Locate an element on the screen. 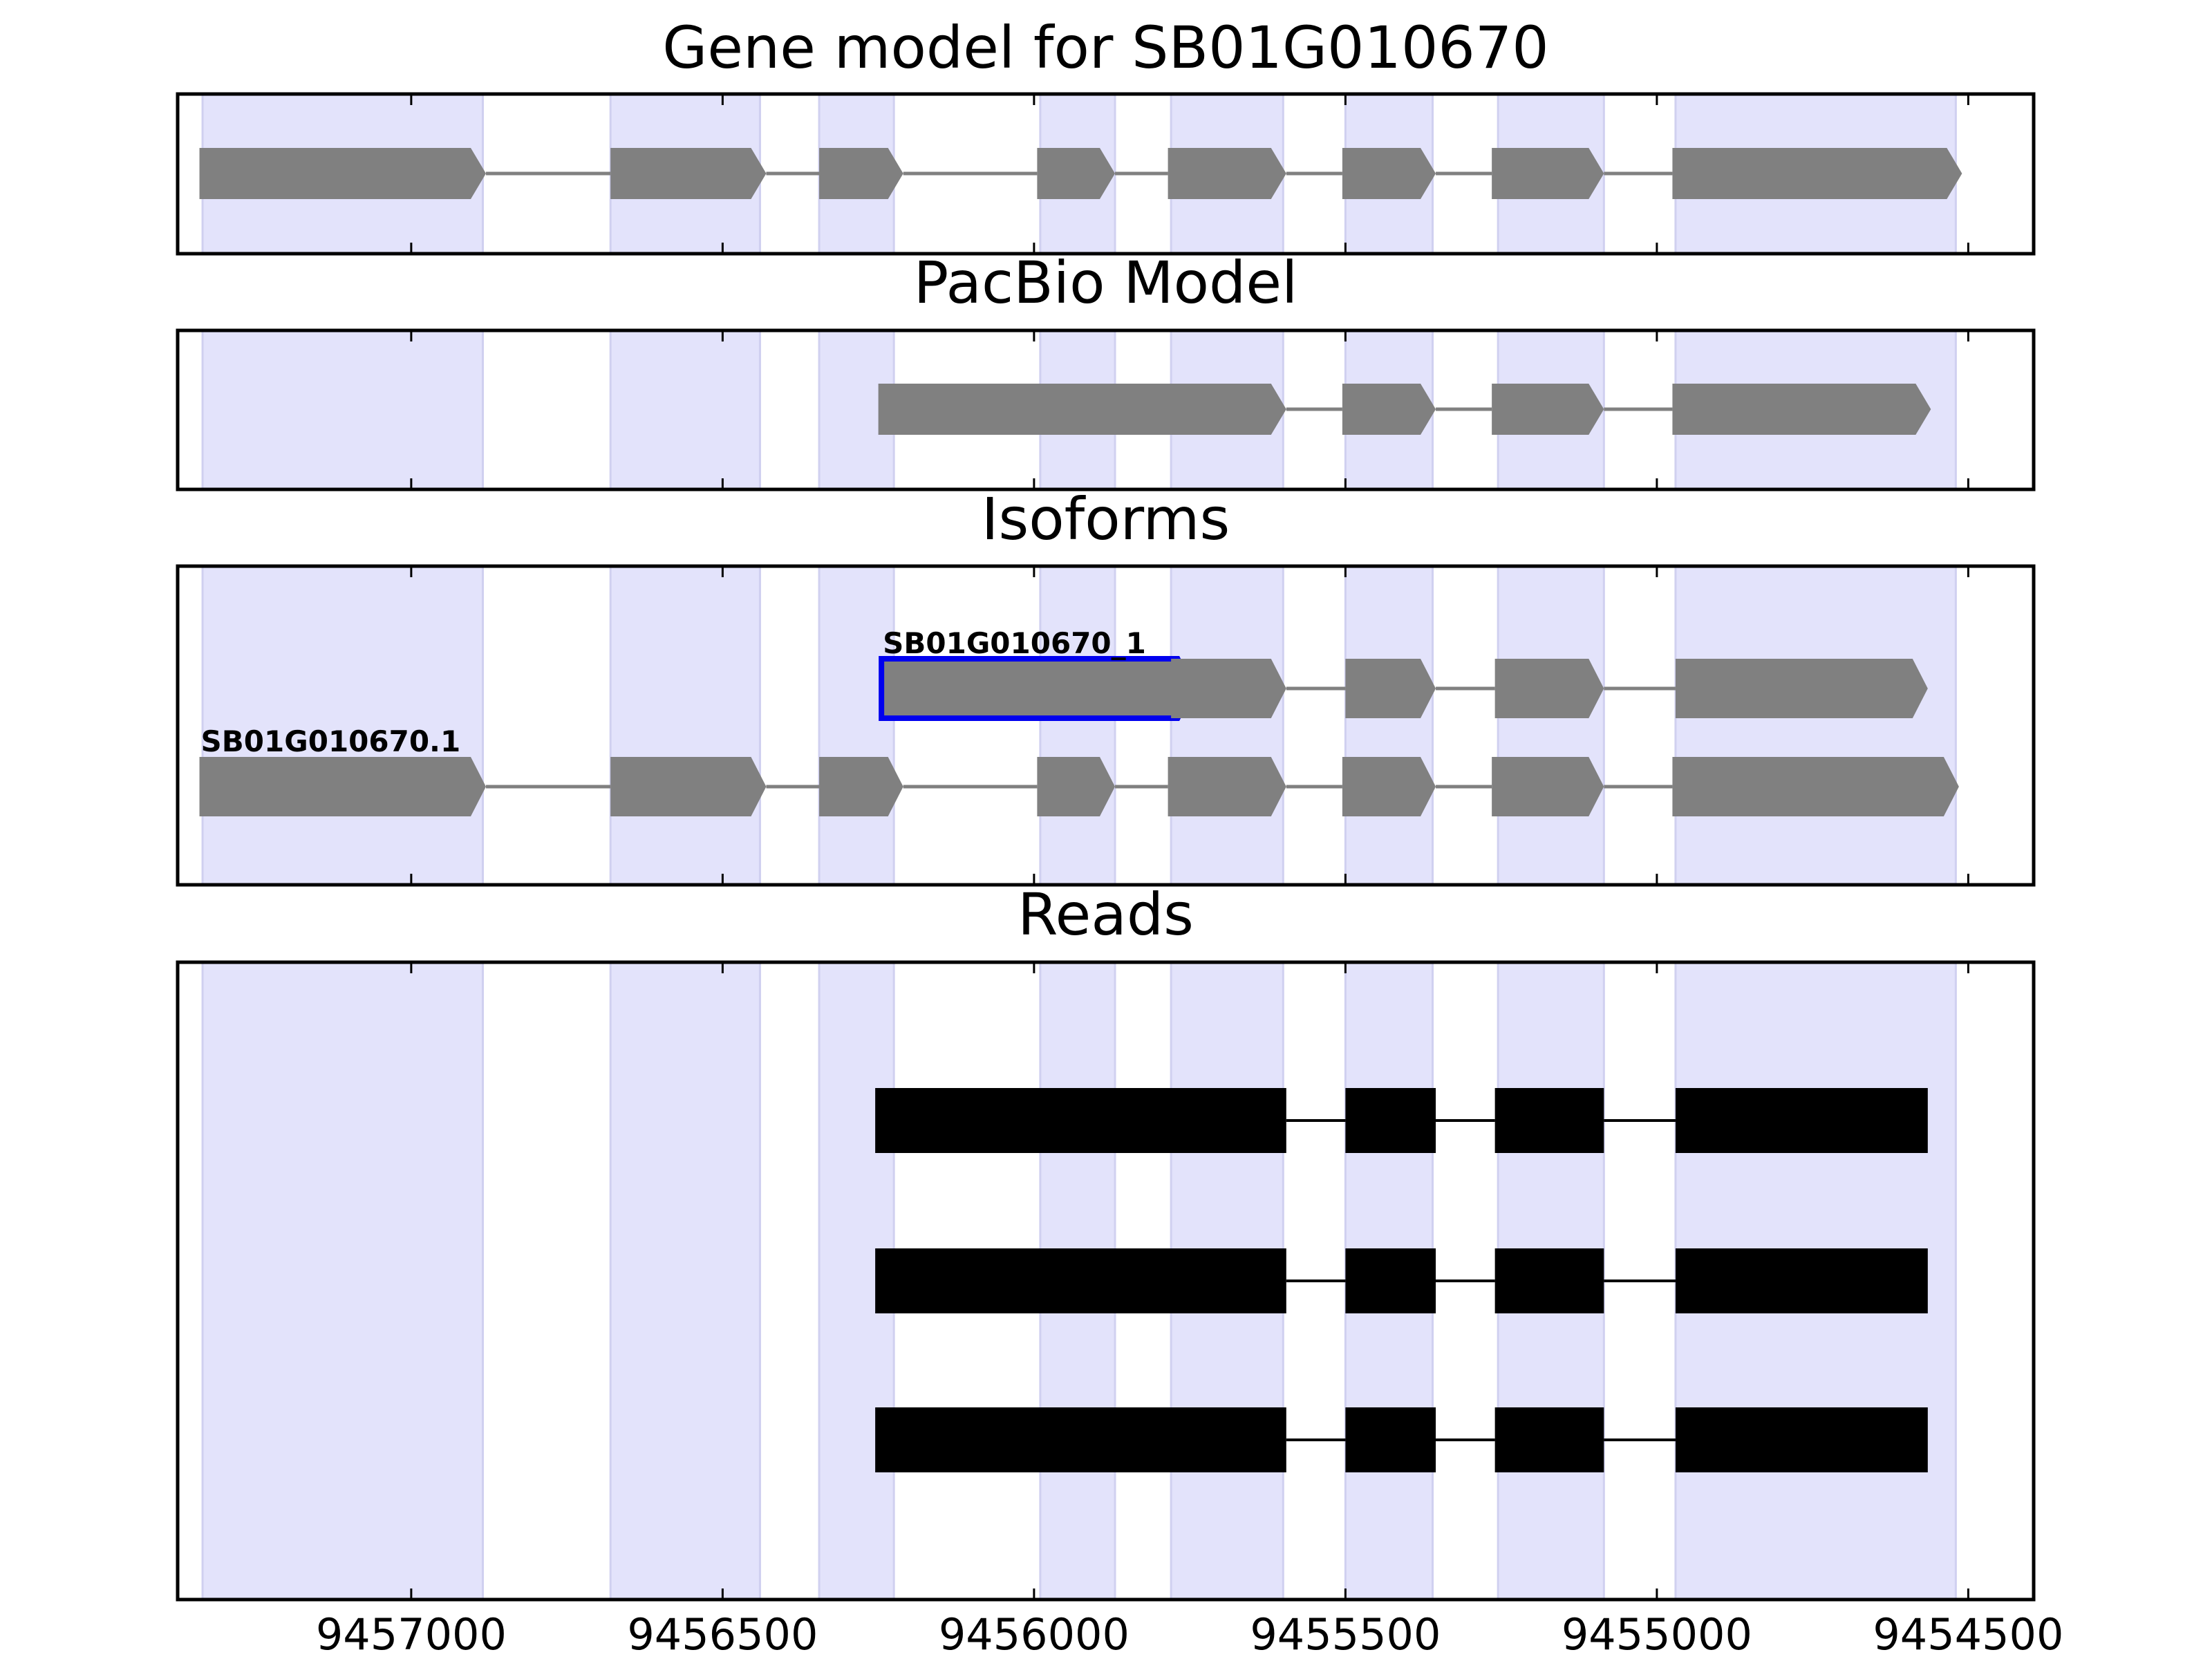 This screenshot has height=1659, width=2212. x-tick-label: 9457000 is located at coordinates (412, 1634).